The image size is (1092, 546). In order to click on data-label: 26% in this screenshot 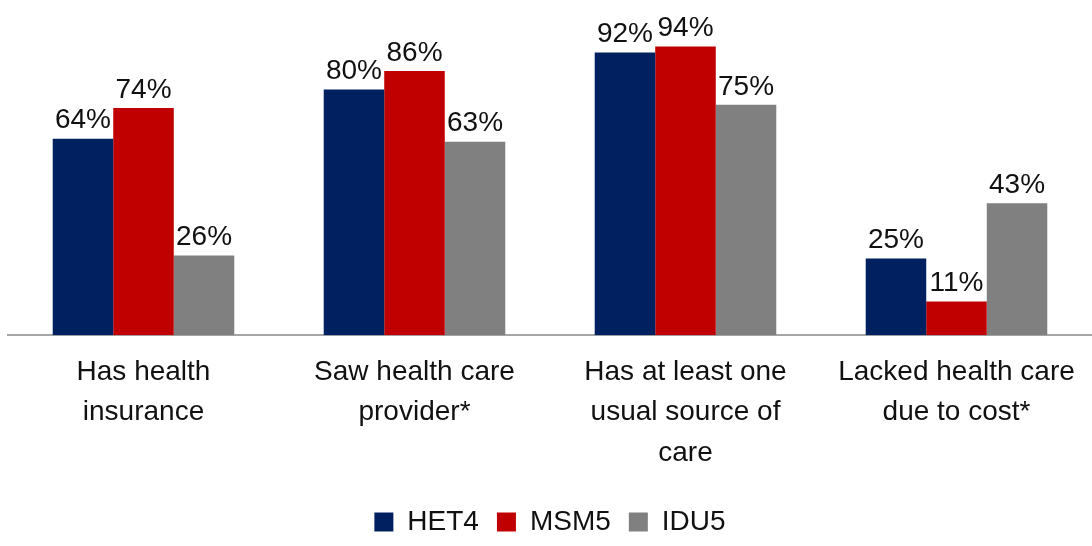, I will do `click(204, 236)`.